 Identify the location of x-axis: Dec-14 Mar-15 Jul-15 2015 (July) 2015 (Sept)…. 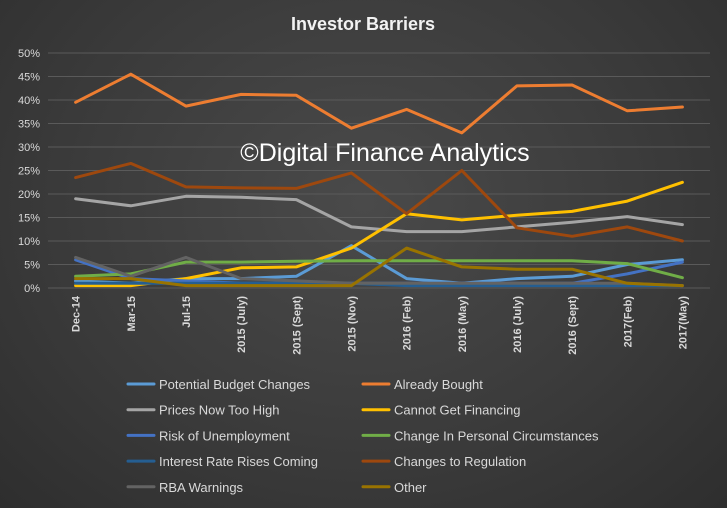
(380, 325).